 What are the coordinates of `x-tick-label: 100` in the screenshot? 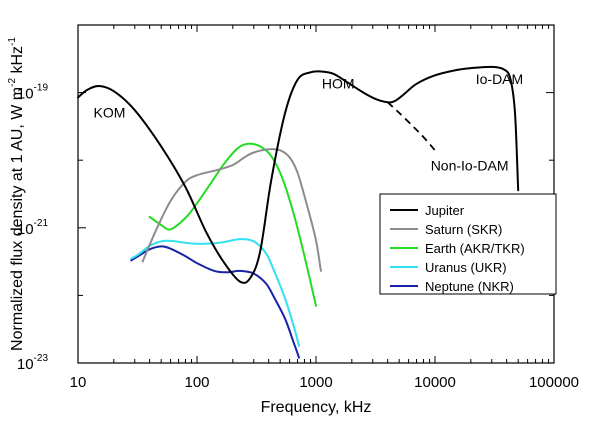 It's located at (196, 382).